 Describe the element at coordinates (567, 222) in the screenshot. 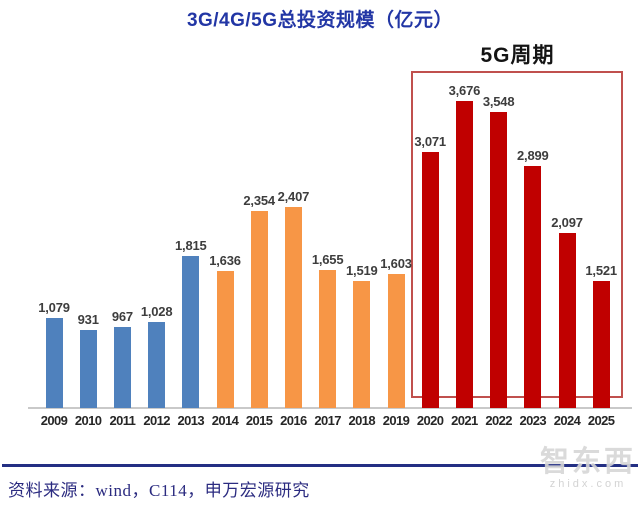

I see `bar-value-label: 2,097` at that location.